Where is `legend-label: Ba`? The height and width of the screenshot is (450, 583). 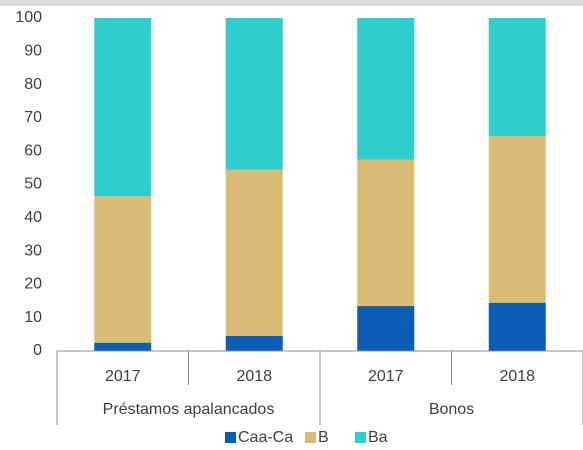
legend-label: Ba is located at coordinates (378, 437).